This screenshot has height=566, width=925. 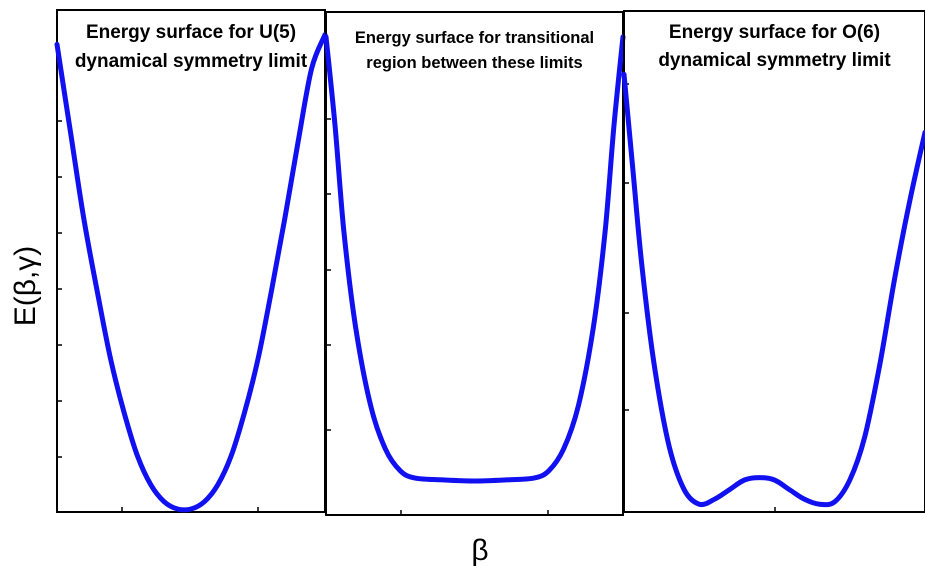 What do you see at coordinates (774, 32) in the screenshot?
I see `panel-title-line: Energy surface for O(6)` at bounding box center [774, 32].